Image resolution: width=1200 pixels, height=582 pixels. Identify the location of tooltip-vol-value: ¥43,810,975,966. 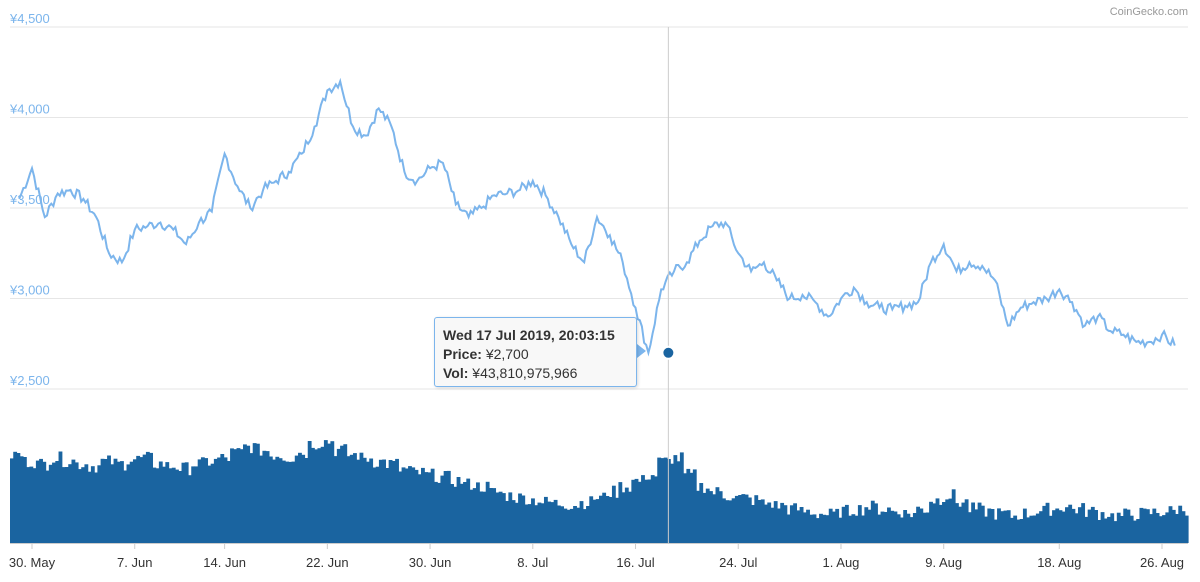
(525, 373).